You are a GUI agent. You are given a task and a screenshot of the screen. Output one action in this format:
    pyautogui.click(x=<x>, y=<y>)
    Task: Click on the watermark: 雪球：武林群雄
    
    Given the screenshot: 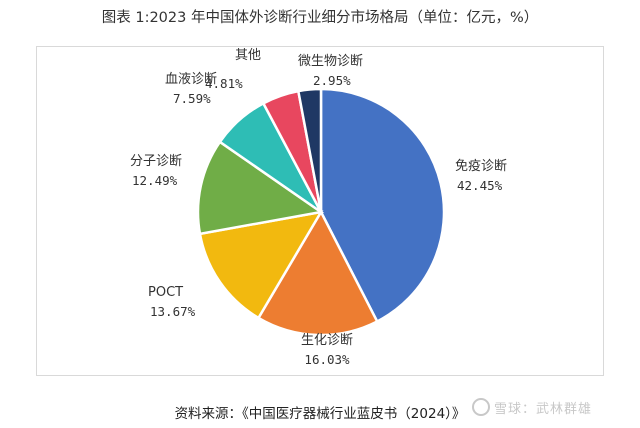 What is the action you would take?
    pyautogui.click(x=532, y=407)
    